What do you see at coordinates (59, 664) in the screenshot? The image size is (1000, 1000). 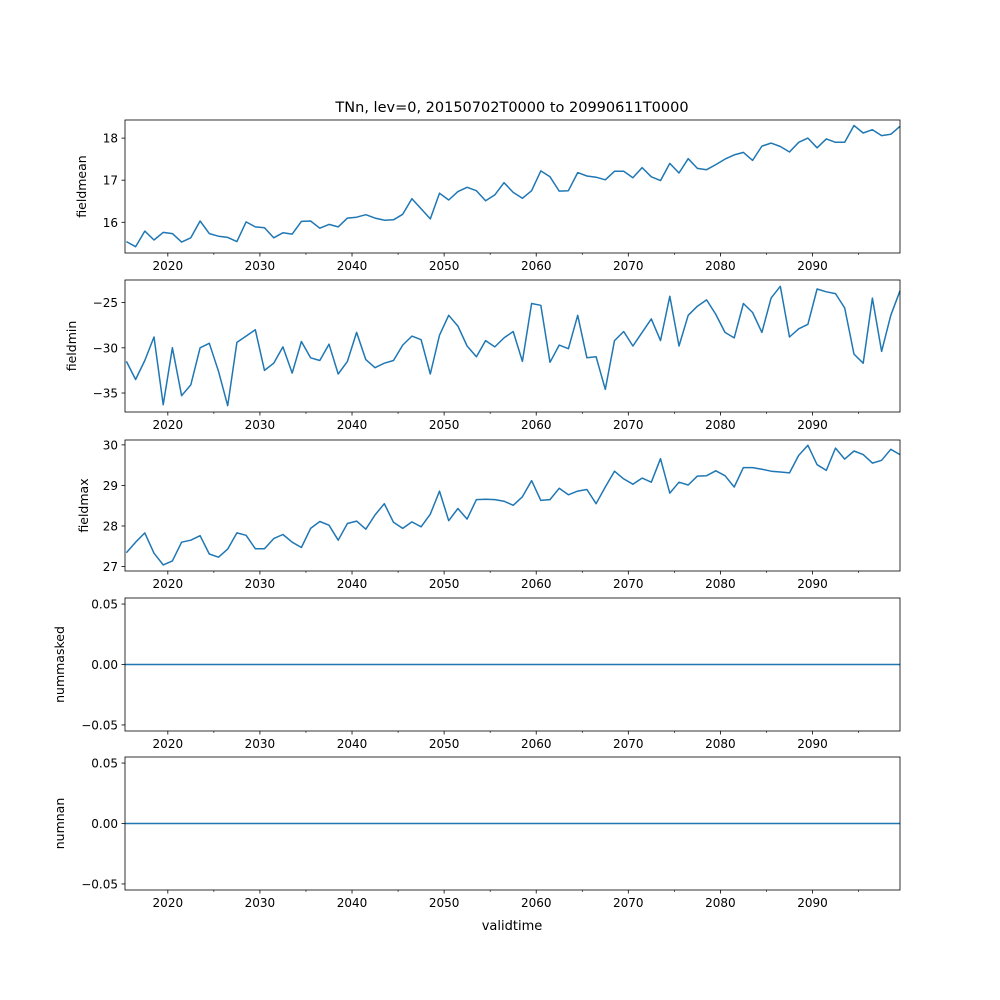 I see `y-axis-label-nummasked: nummasked` at bounding box center [59, 664].